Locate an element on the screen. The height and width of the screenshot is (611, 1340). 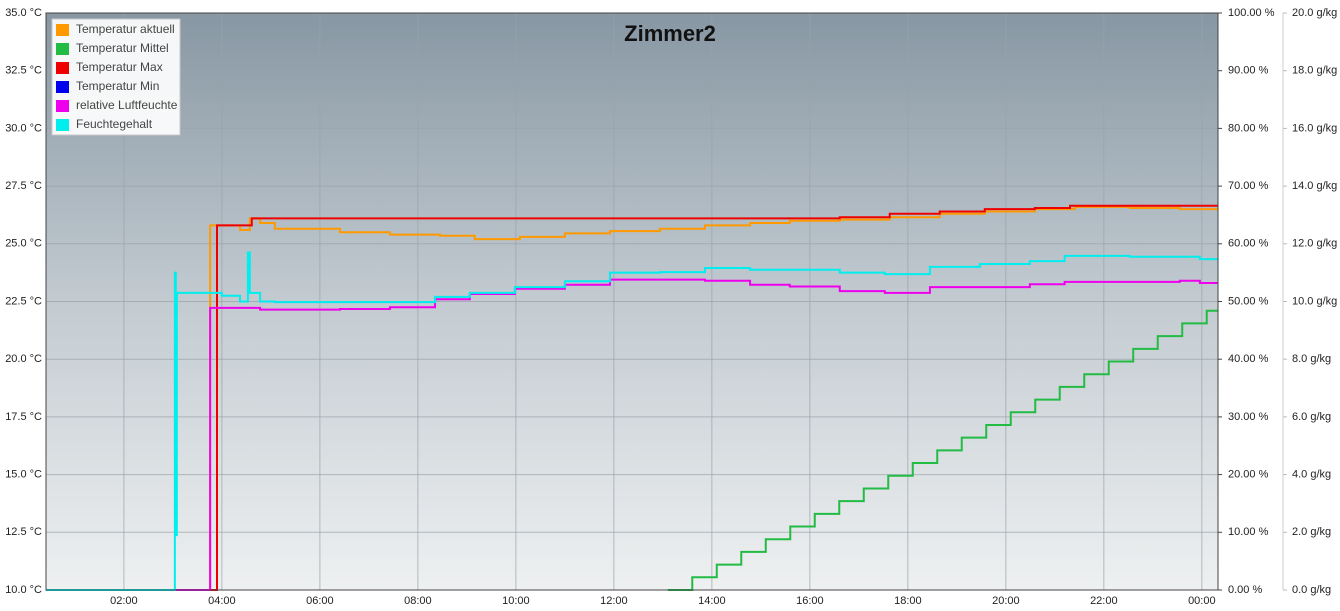
legend-label: Temperatur Max is located at coordinates (119, 67).